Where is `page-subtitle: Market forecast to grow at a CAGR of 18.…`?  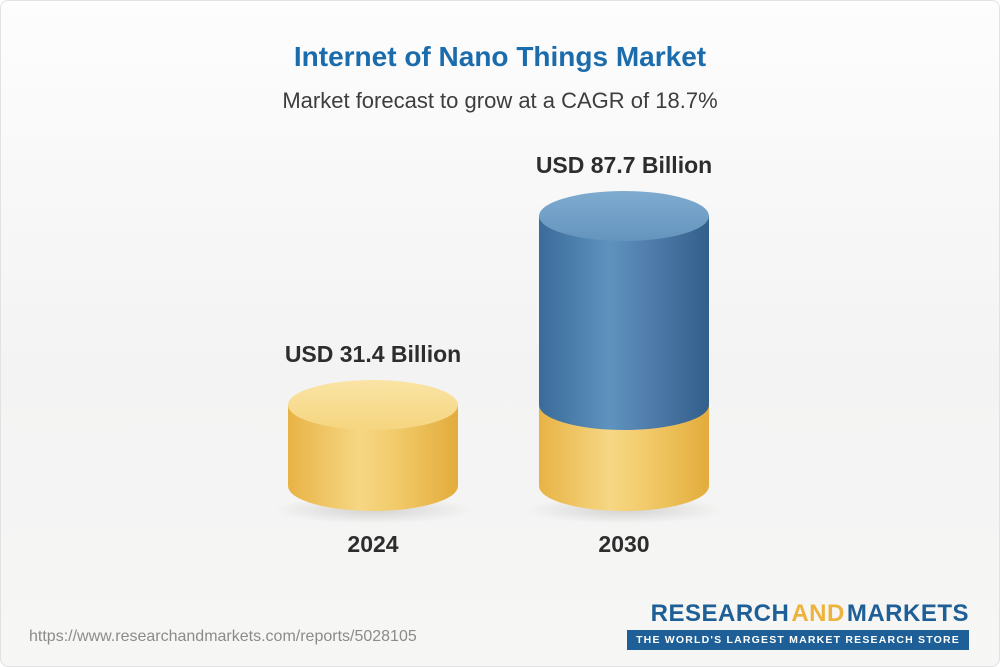
page-subtitle: Market forecast to grow at a CAGR of 18.… is located at coordinates (500, 100).